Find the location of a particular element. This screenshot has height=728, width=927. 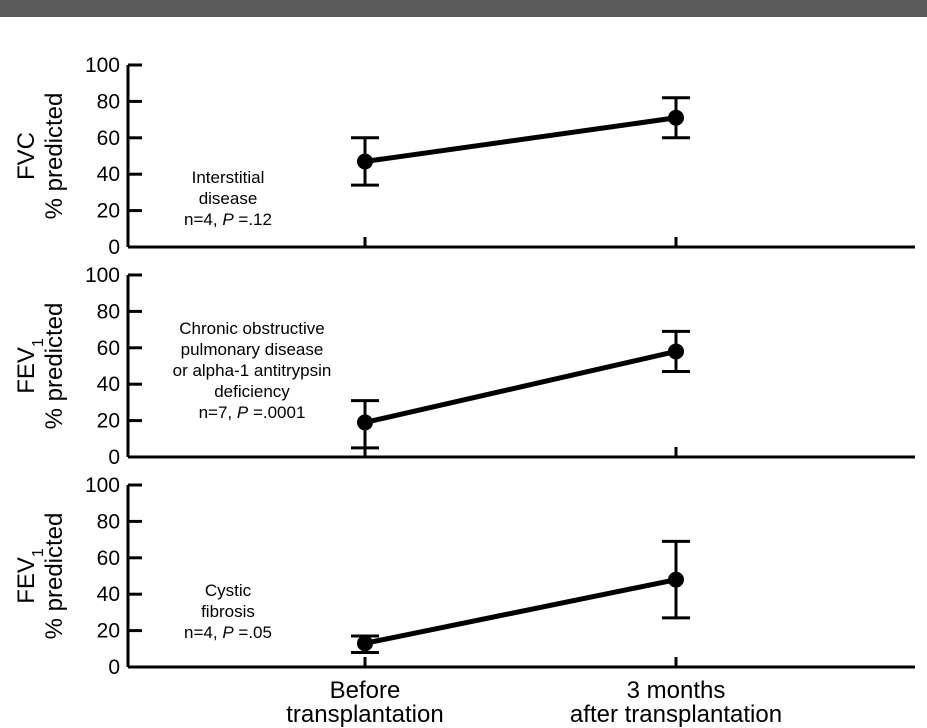

annotation-line: n=7, P =.0001 is located at coordinates (252, 412).